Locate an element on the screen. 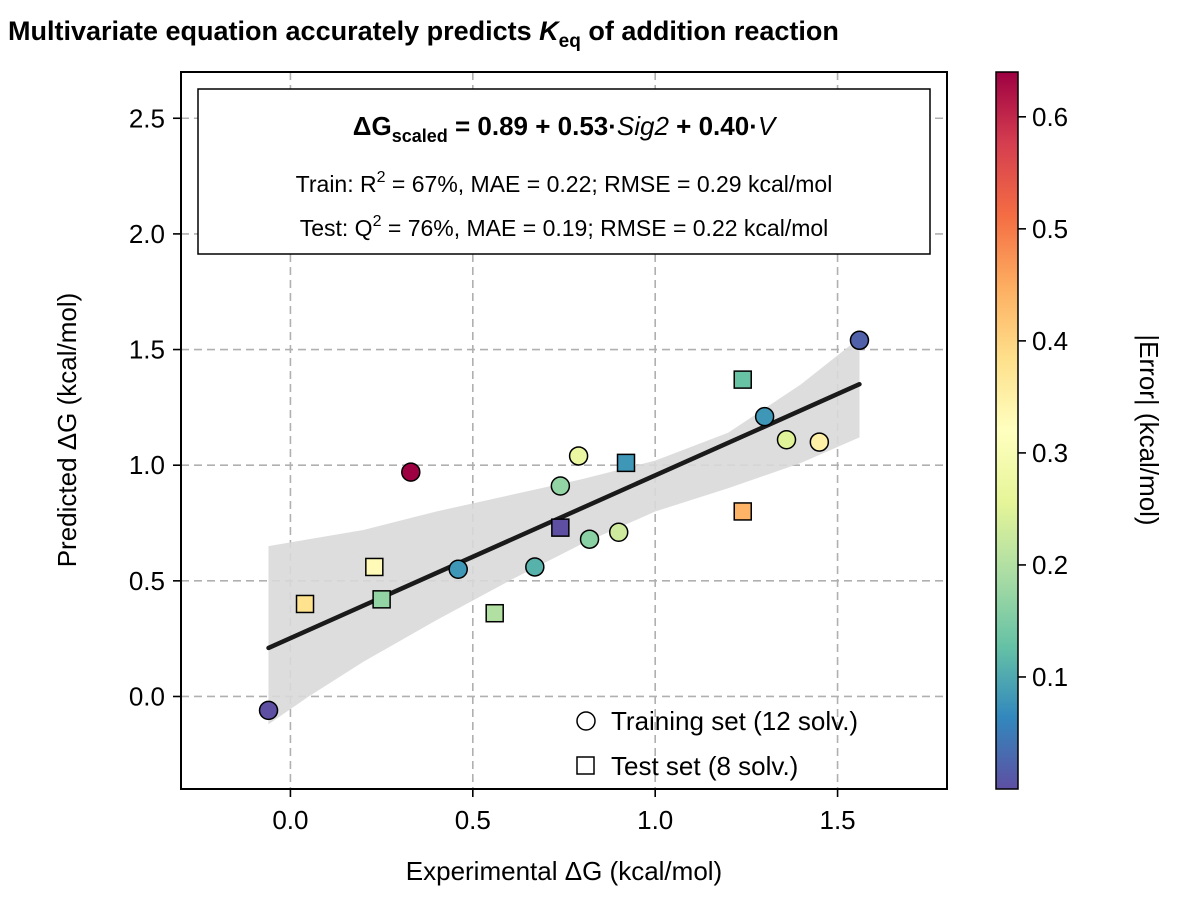 The width and height of the screenshot is (1190, 899). annotation-box is located at coordinates (564, 171).